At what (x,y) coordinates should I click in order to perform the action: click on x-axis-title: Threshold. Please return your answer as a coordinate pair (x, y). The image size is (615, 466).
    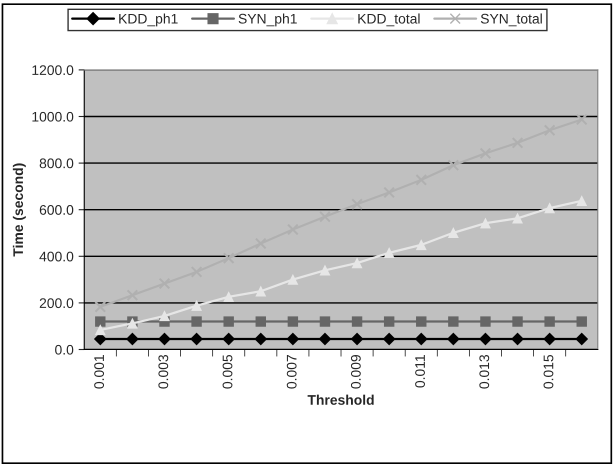
    Looking at the image, I should click on (341, 399).